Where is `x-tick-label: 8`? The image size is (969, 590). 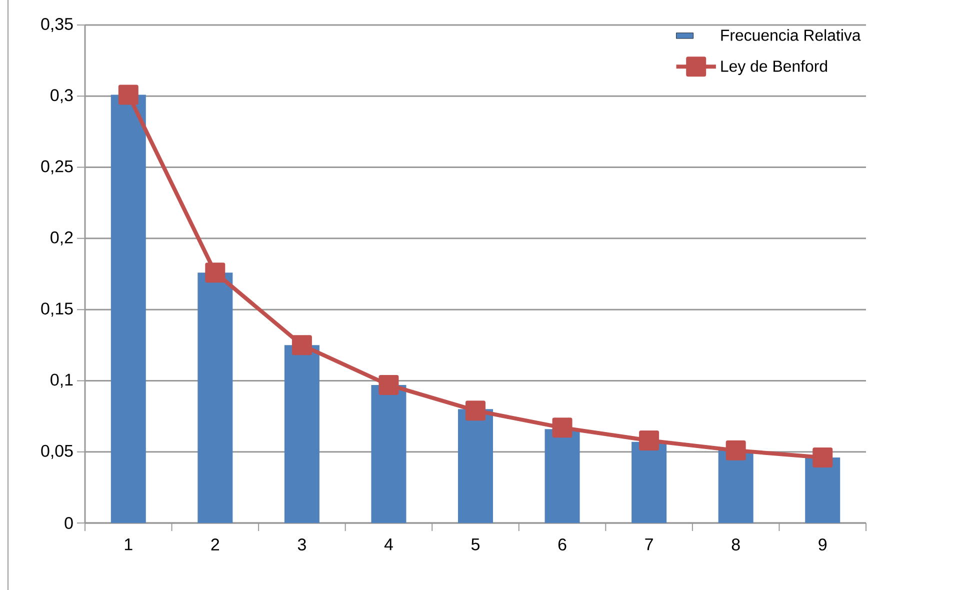
x-tick-label: 8 is located at coordinates (736, 544).